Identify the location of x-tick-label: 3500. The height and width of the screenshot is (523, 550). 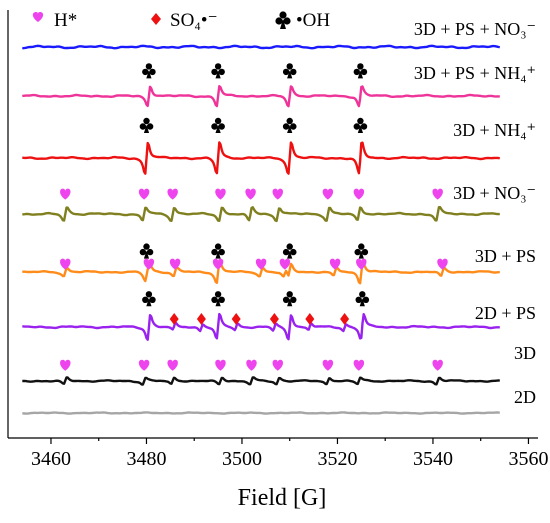
(242, 459).